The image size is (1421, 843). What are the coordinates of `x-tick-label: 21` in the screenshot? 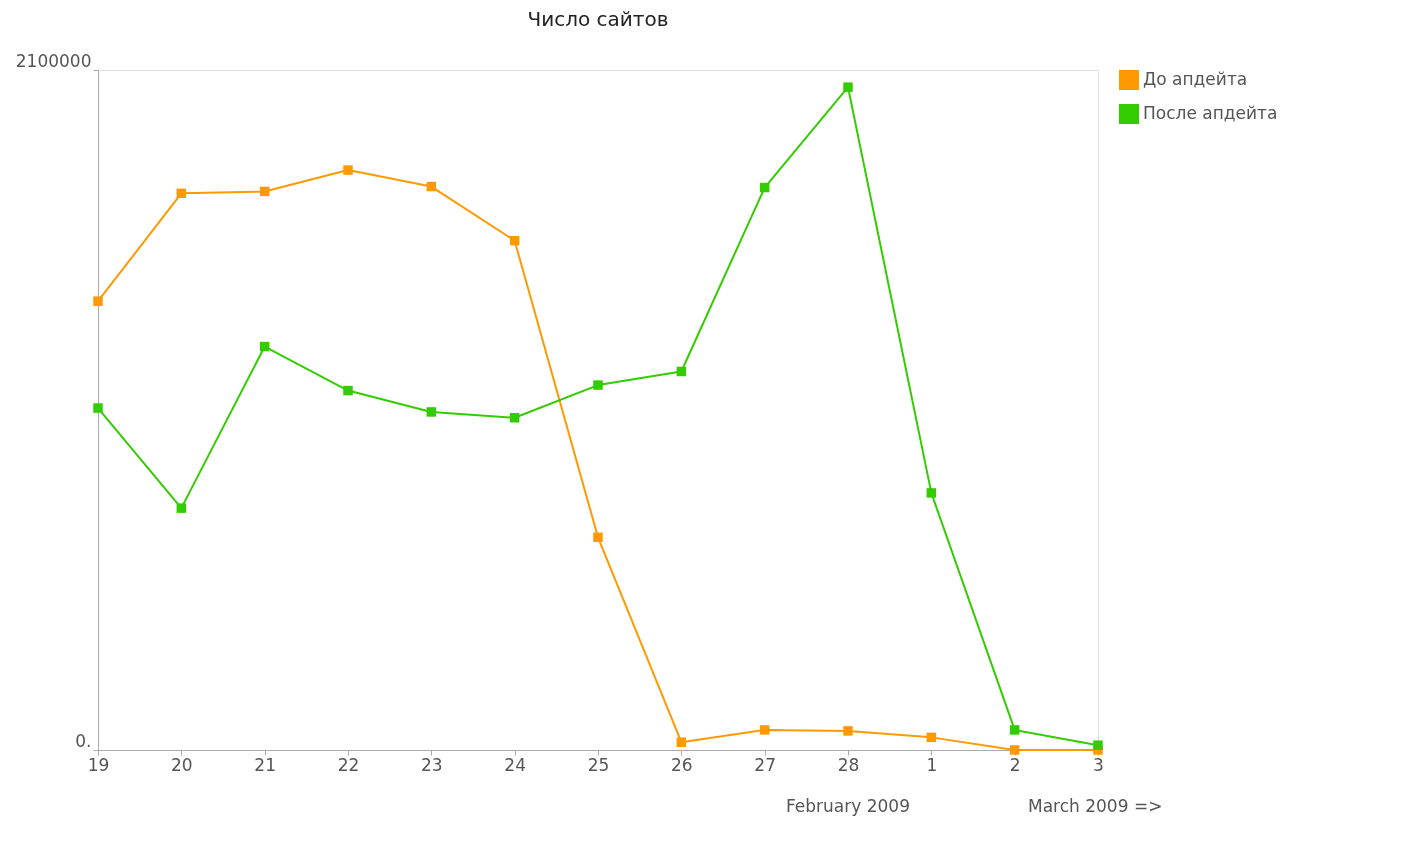 It's located at (265, 764).